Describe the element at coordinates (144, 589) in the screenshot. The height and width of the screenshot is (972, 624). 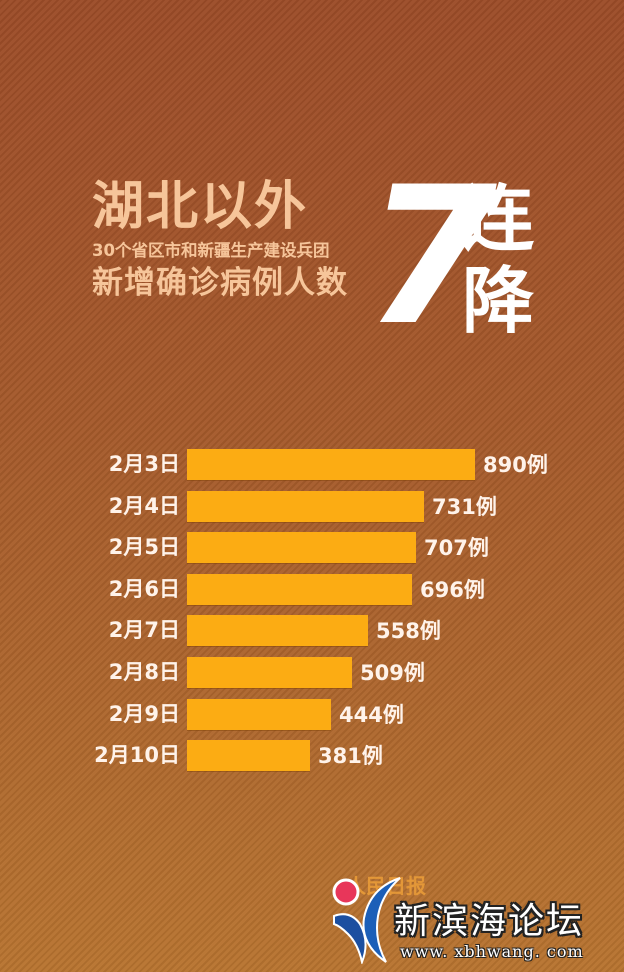
I see `bar-label: 2月6日` at that location.